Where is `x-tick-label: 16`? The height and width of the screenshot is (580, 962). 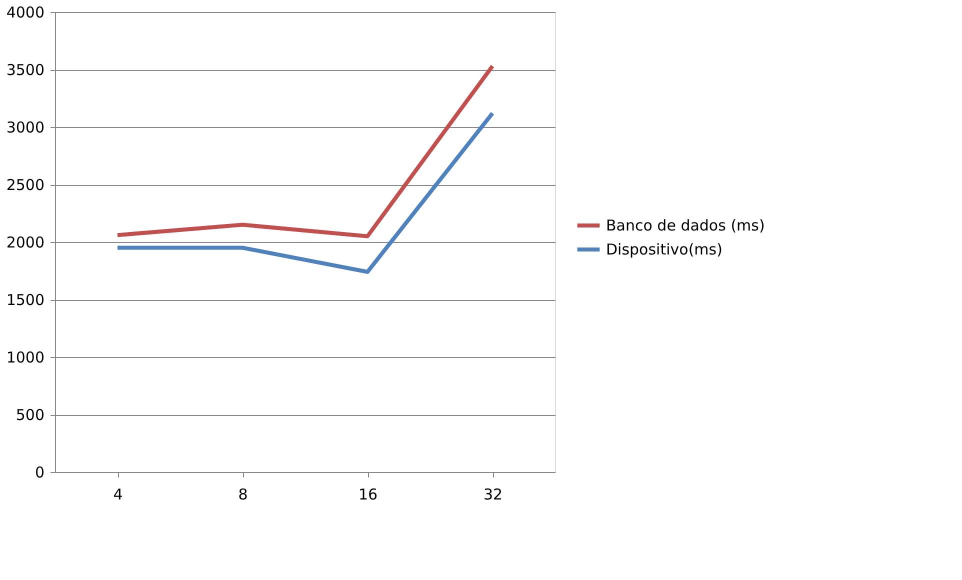
x-tick-label: 16 is located at coordinates (368, 495).